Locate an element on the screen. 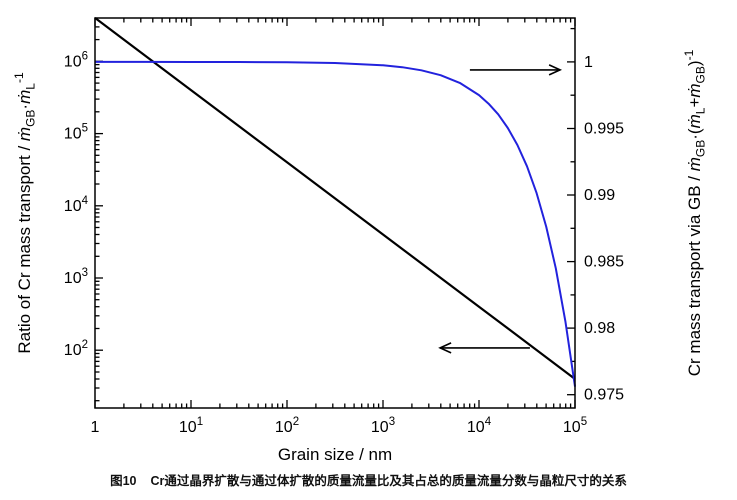 This screenshot has height=500, width=737. y-right-tick-label: 0.995 is located at coordinates (604, 129).